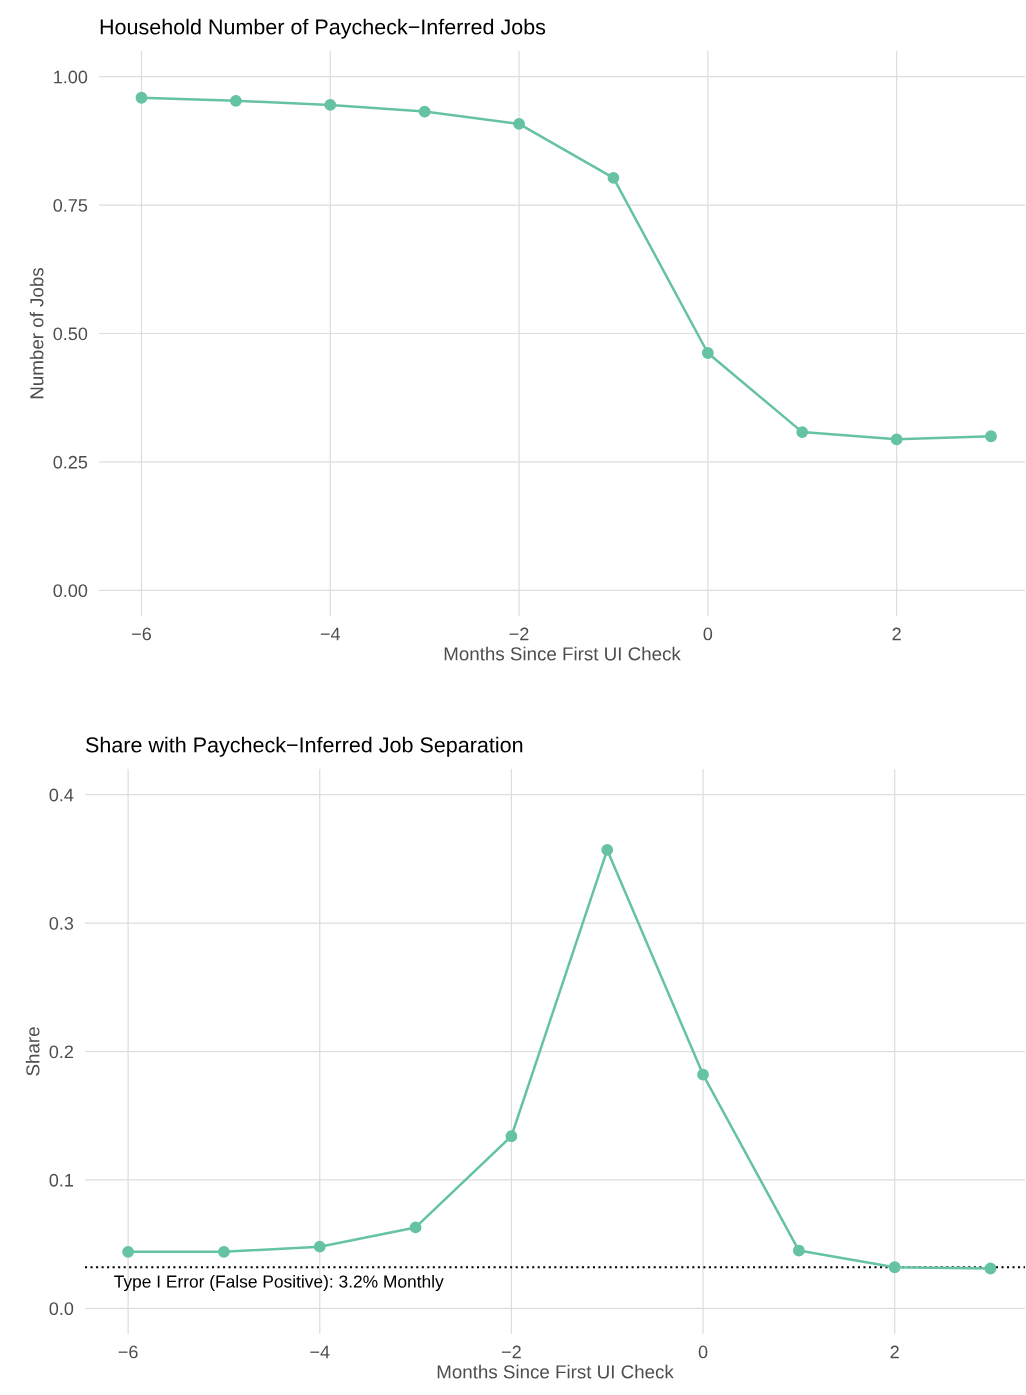 The height and width of the screenshot is (1395, 1026). Describe the element at coordinates (71, 77) in the screenshot. I see `y-tick-label: 1.00` at that location.